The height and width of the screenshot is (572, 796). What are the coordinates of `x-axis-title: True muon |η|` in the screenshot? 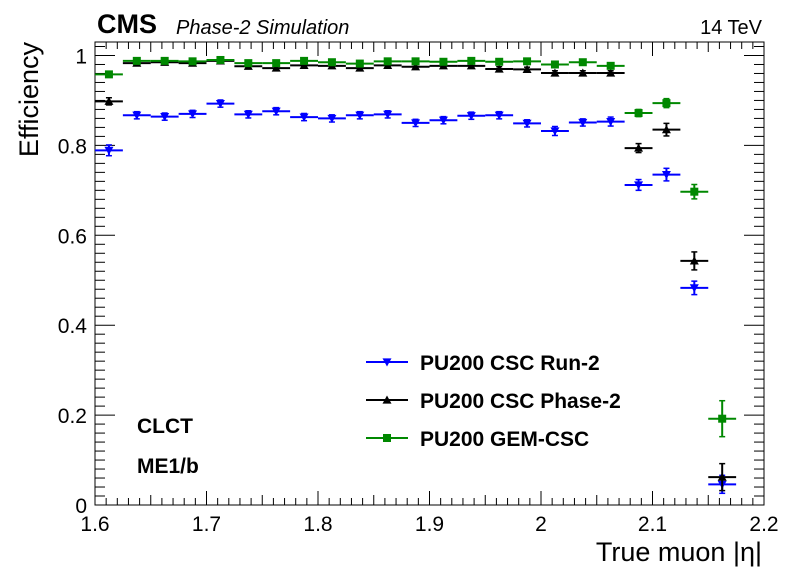 It's located at (679, 552).